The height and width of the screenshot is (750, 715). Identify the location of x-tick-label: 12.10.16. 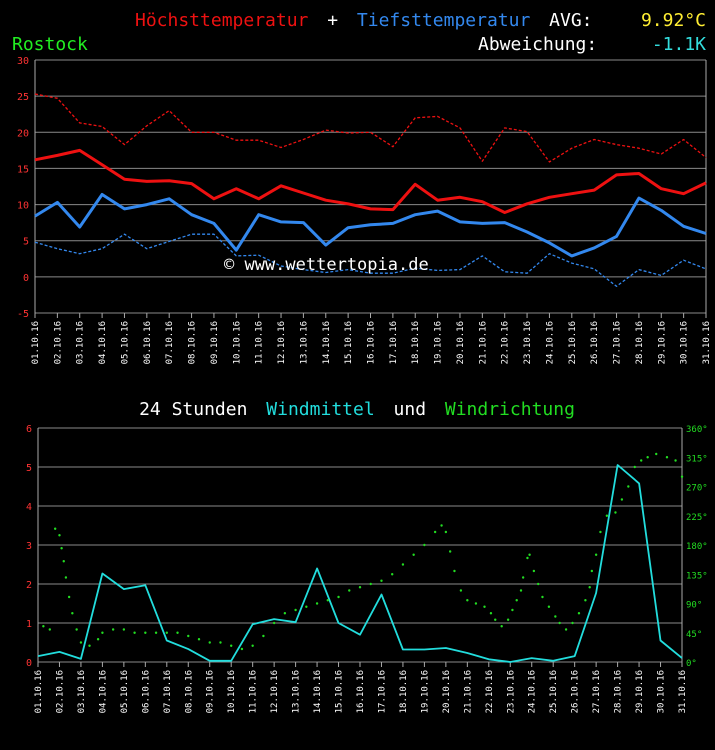
(275, 691).